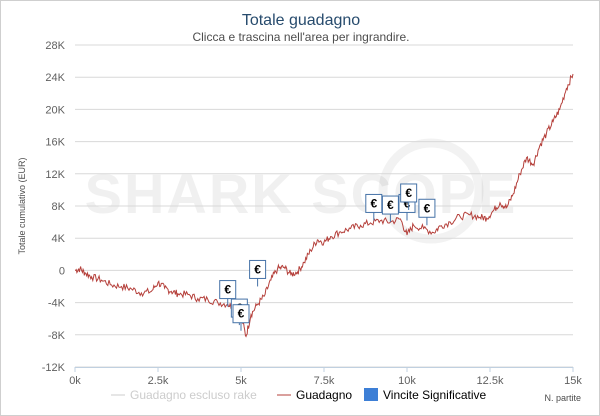  I want to click on x-tick-label: 15k, so click(573, 381).